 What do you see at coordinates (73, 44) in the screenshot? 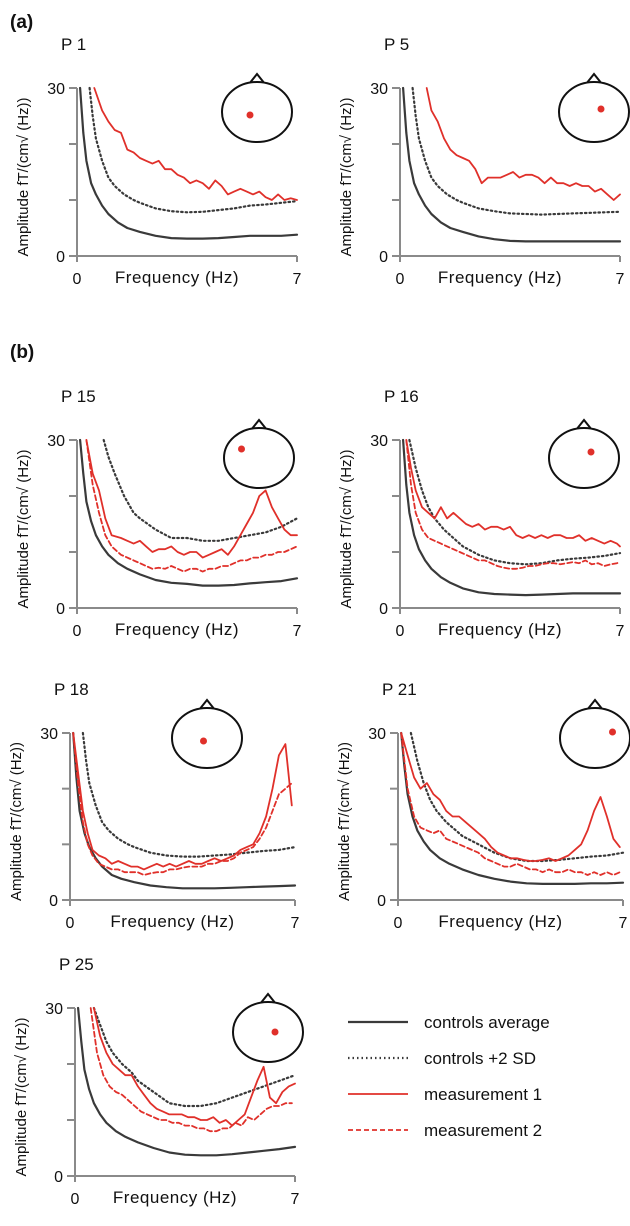
I see `panel-title: P 1` at bounding box center [73, 44].